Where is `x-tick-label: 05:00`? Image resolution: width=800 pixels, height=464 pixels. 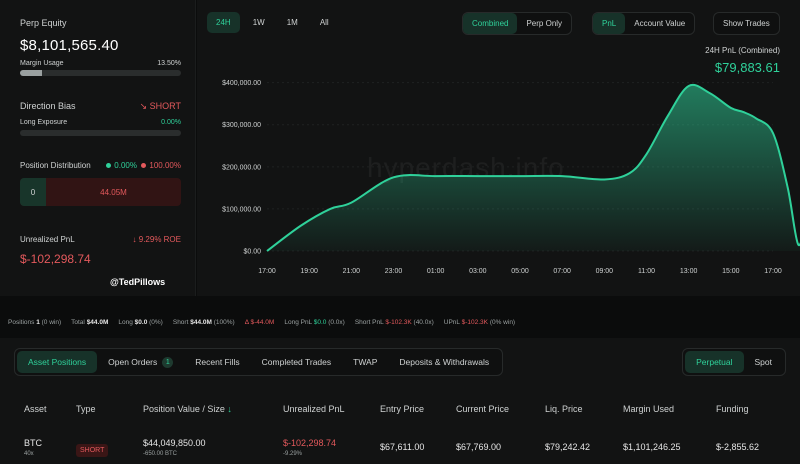
x-tick-label: 05:00 is located at coordinates (520, 271).